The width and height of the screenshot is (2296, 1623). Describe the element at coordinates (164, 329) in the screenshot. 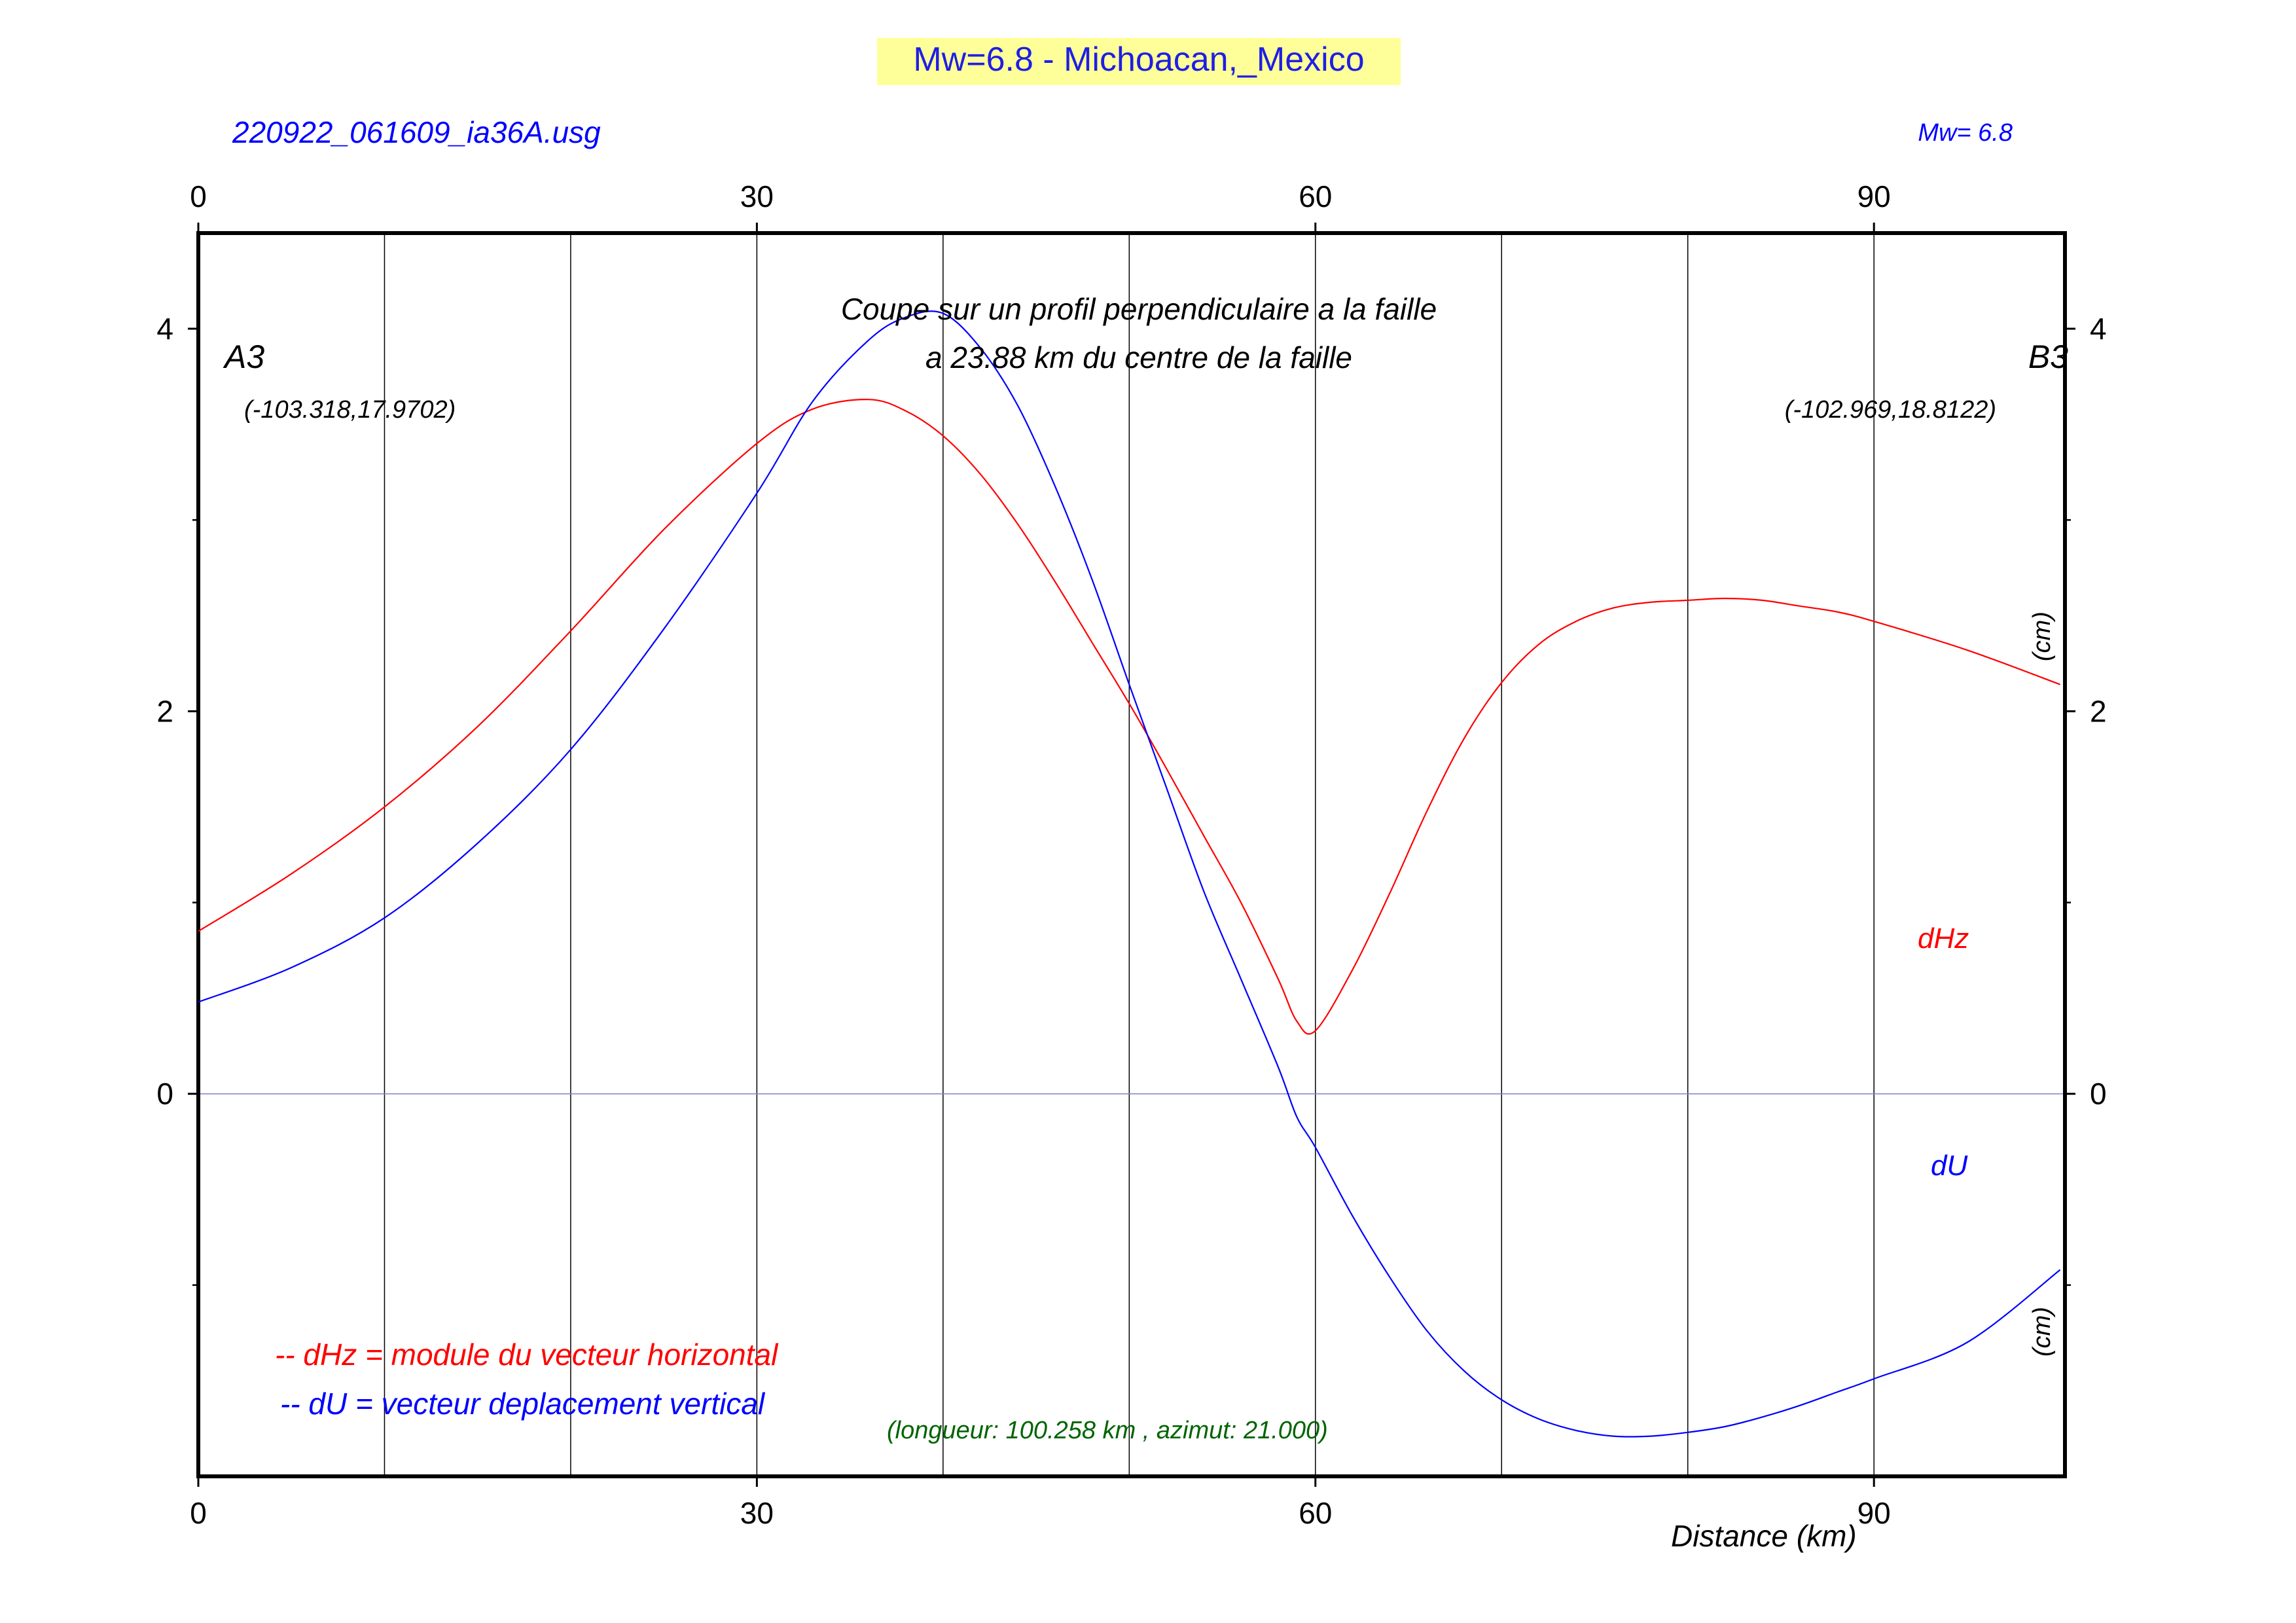

I see `y-tick-label-left: 4` at that location.